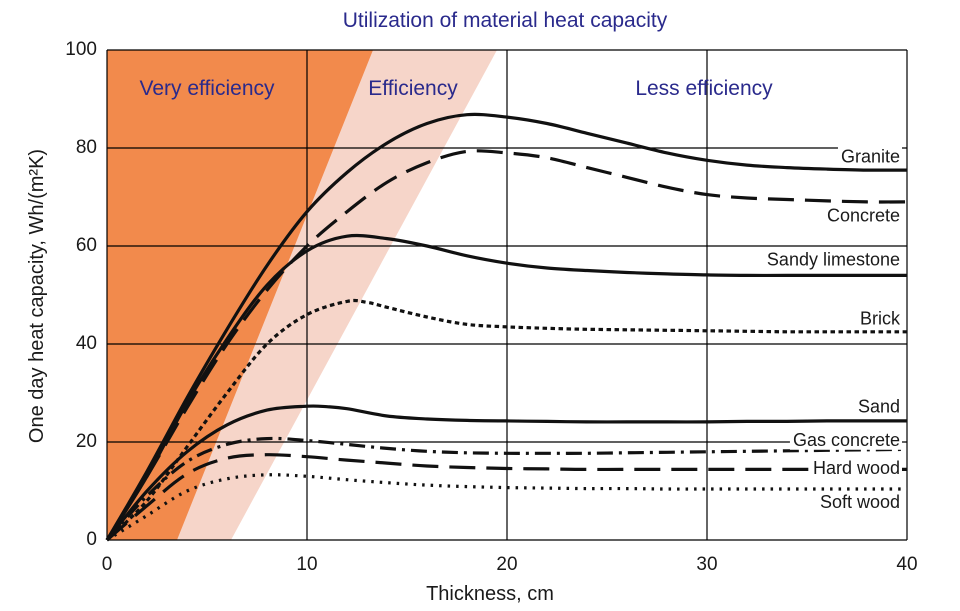 Image resolution: width=960 pixels, height=611 pixels. Describe the element at coordinates (906, 564) in the screenshot. I see `x-tick-label: 40` at that location.